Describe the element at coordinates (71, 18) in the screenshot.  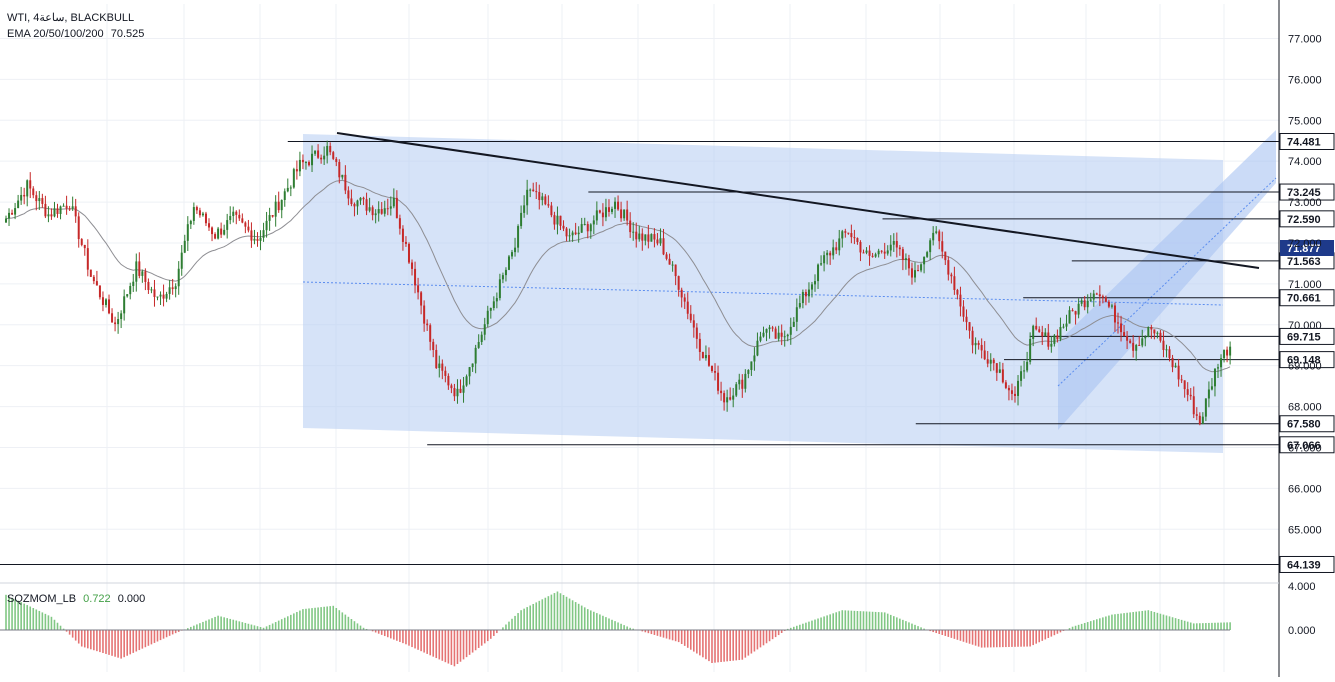
I see `symbol-line: WTI, 4ساعة, BLACKBULL` at that location.